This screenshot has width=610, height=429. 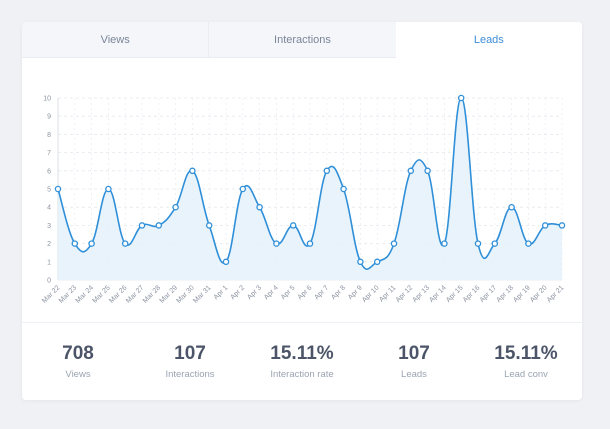 What do you see at coordinates (190, 374) in the screenshot?
I see `stat-label: Interactions` at bounding box center [190, 374].